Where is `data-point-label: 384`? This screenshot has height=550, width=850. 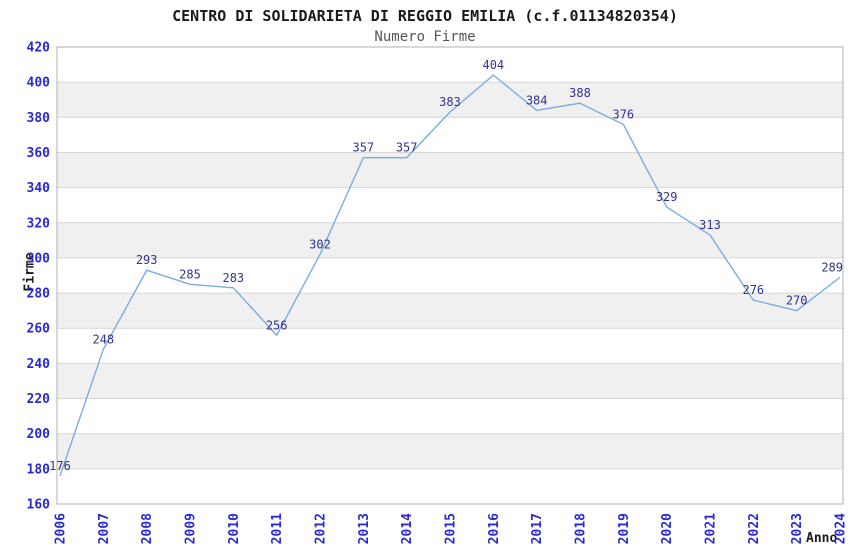 data-point-label: 384 is located at coordinates (537, 100).